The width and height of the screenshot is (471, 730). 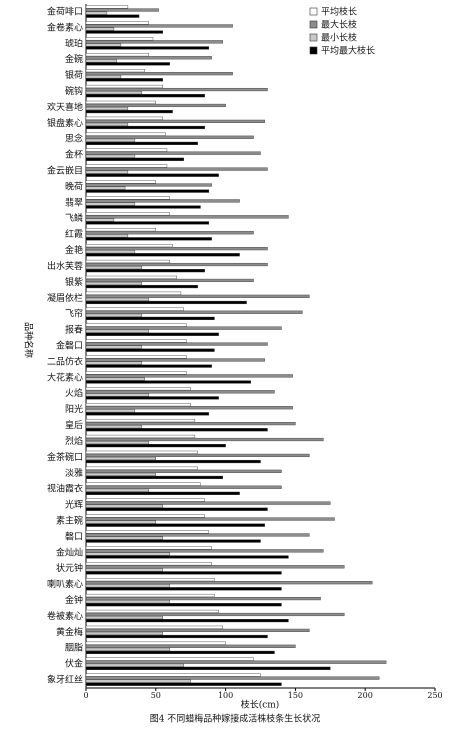 What do you see at coordinates (69, 552) in the screenshot?
I see `y-tick-label: 金灿灿` at bounding box center [69, 552].